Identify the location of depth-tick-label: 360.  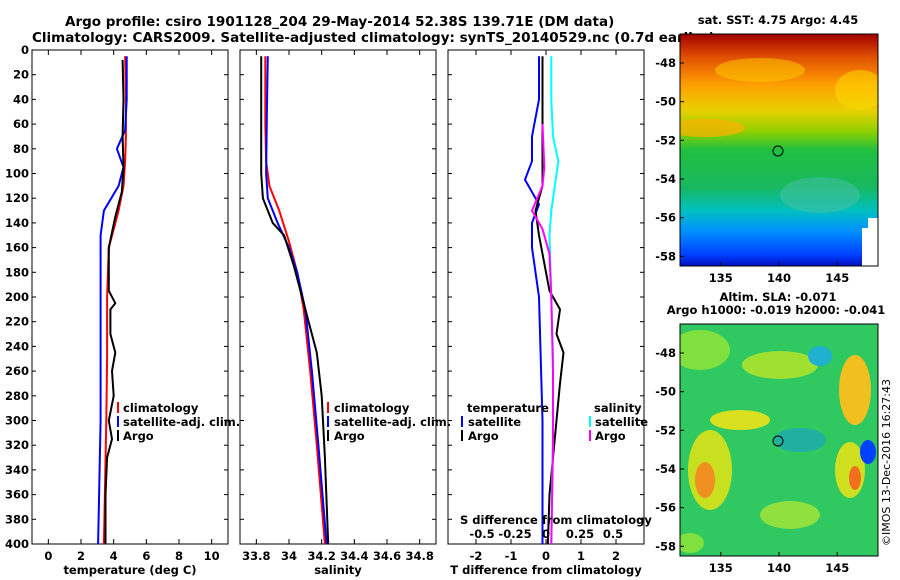
(17, 495).